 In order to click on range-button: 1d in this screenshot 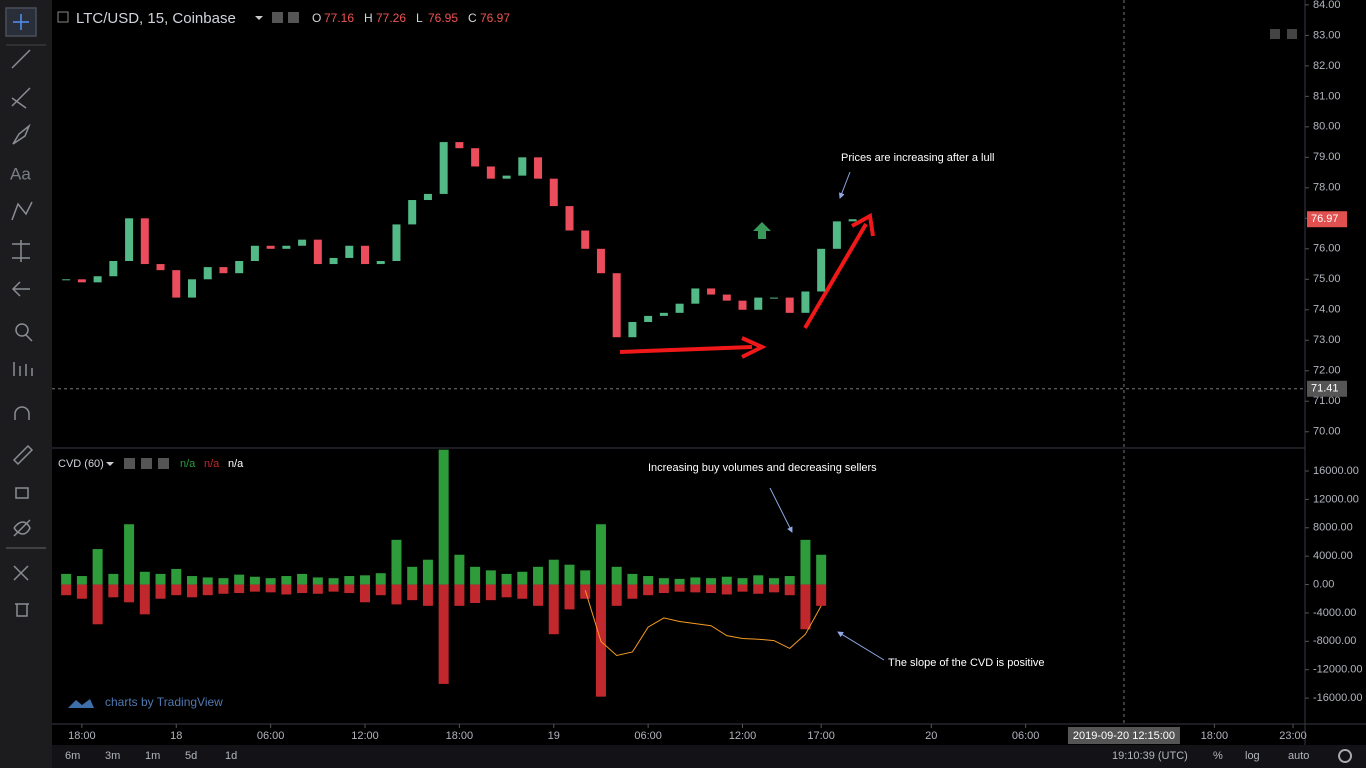, I will do `click(231, 756)`.